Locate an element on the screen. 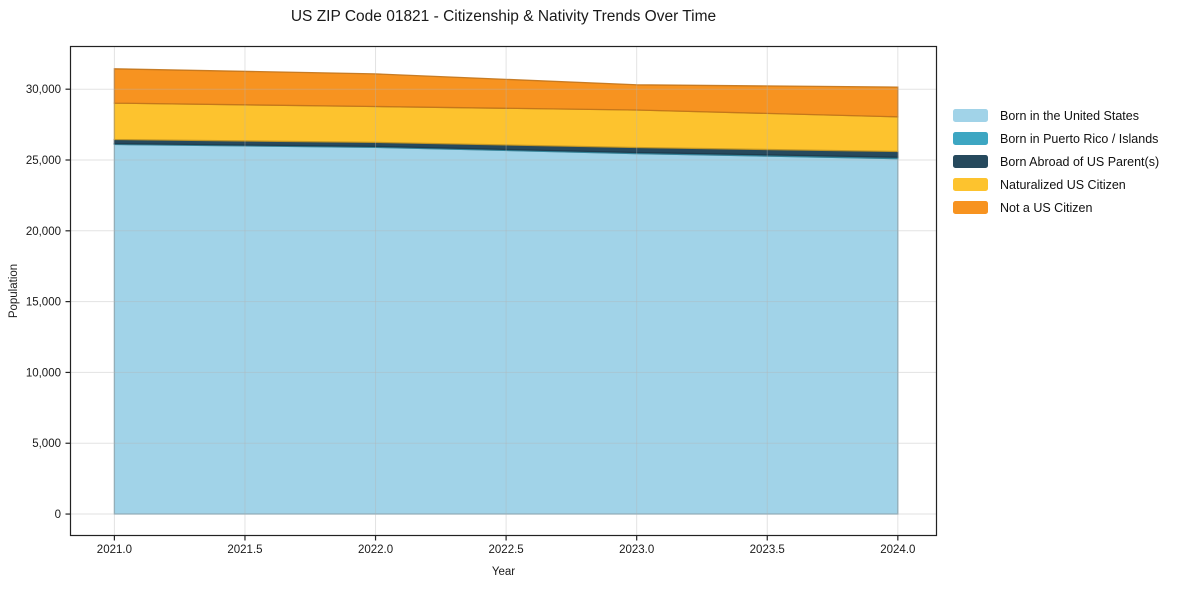 This screenshot has width=1189, height=590. y-tick-label: 0 is located at coordinates (58, 515).